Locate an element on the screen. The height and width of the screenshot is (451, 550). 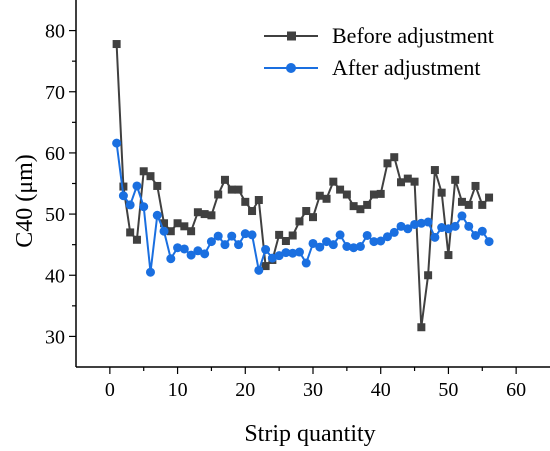
y-tick-label: 40 is located at coordinates (55, 276).